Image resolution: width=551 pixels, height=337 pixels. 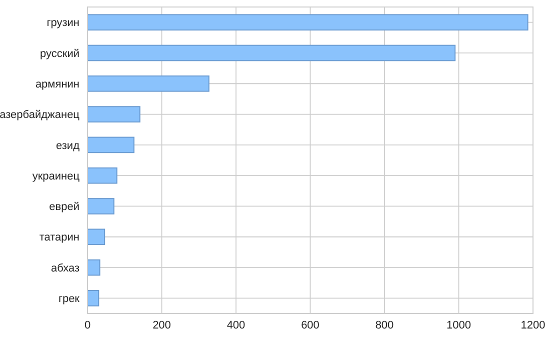 What do you see at coordinates (458, 326) in the screenshot?
I see `x-tick-label: 1000` at bounding box center [458, 326].